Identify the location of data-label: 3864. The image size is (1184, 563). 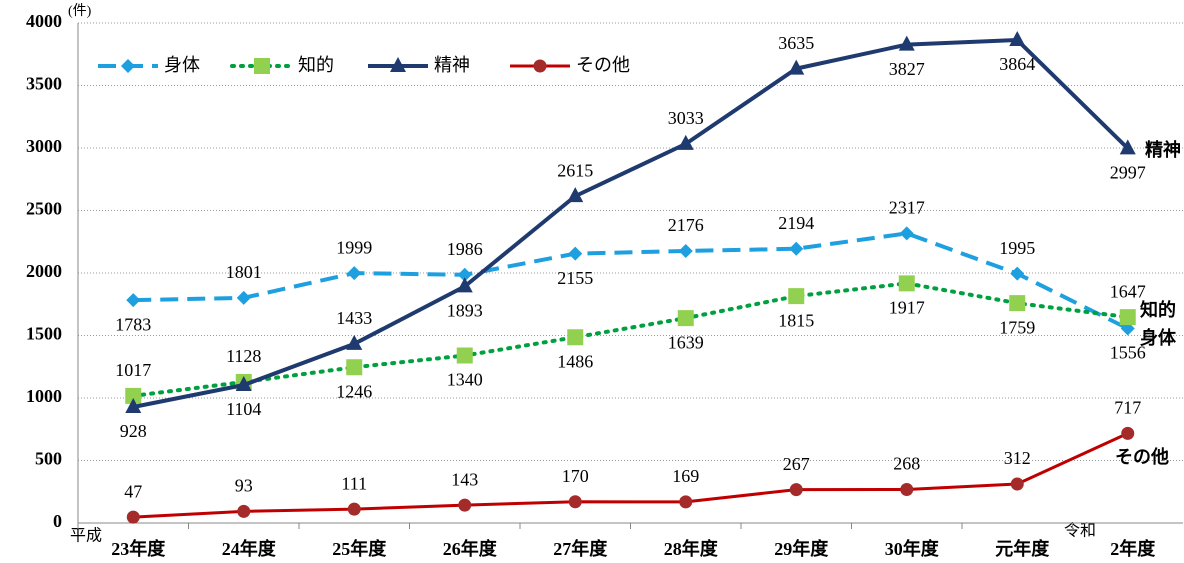
(1017, 64).